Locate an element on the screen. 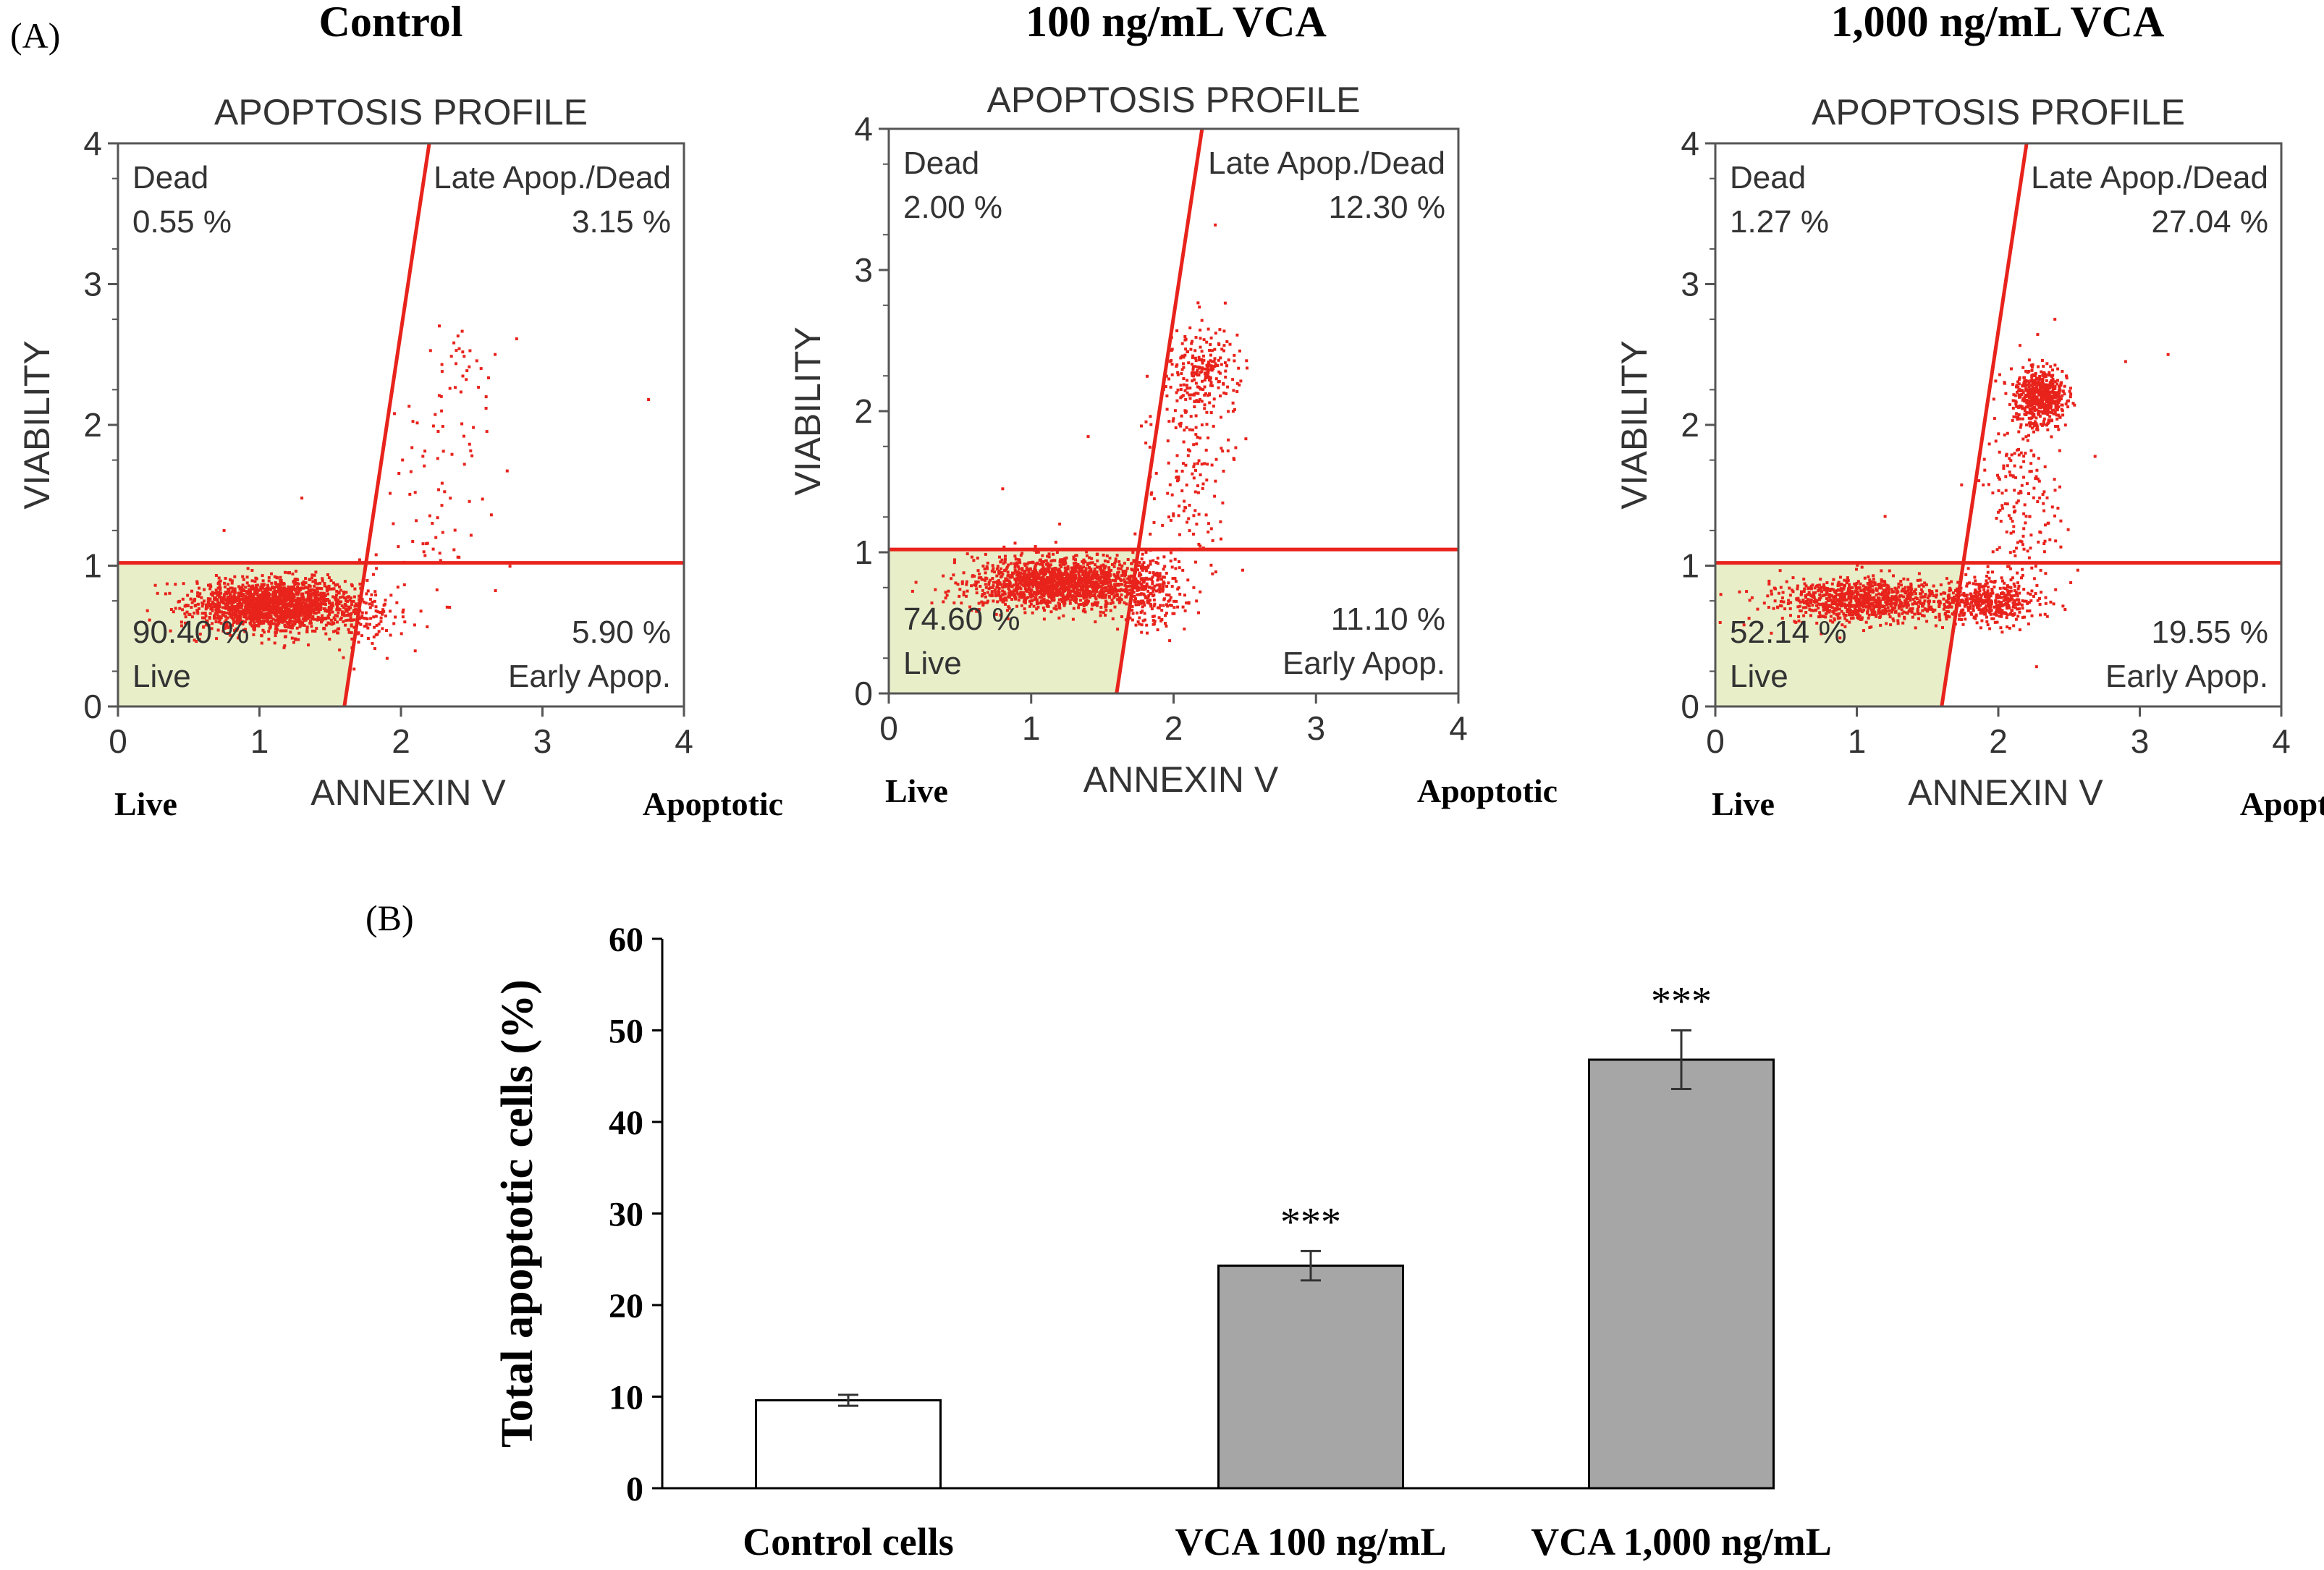 This screenshot has width=2324, height=1570. x-tick-label: 4 is located at coordinates (684, 741).